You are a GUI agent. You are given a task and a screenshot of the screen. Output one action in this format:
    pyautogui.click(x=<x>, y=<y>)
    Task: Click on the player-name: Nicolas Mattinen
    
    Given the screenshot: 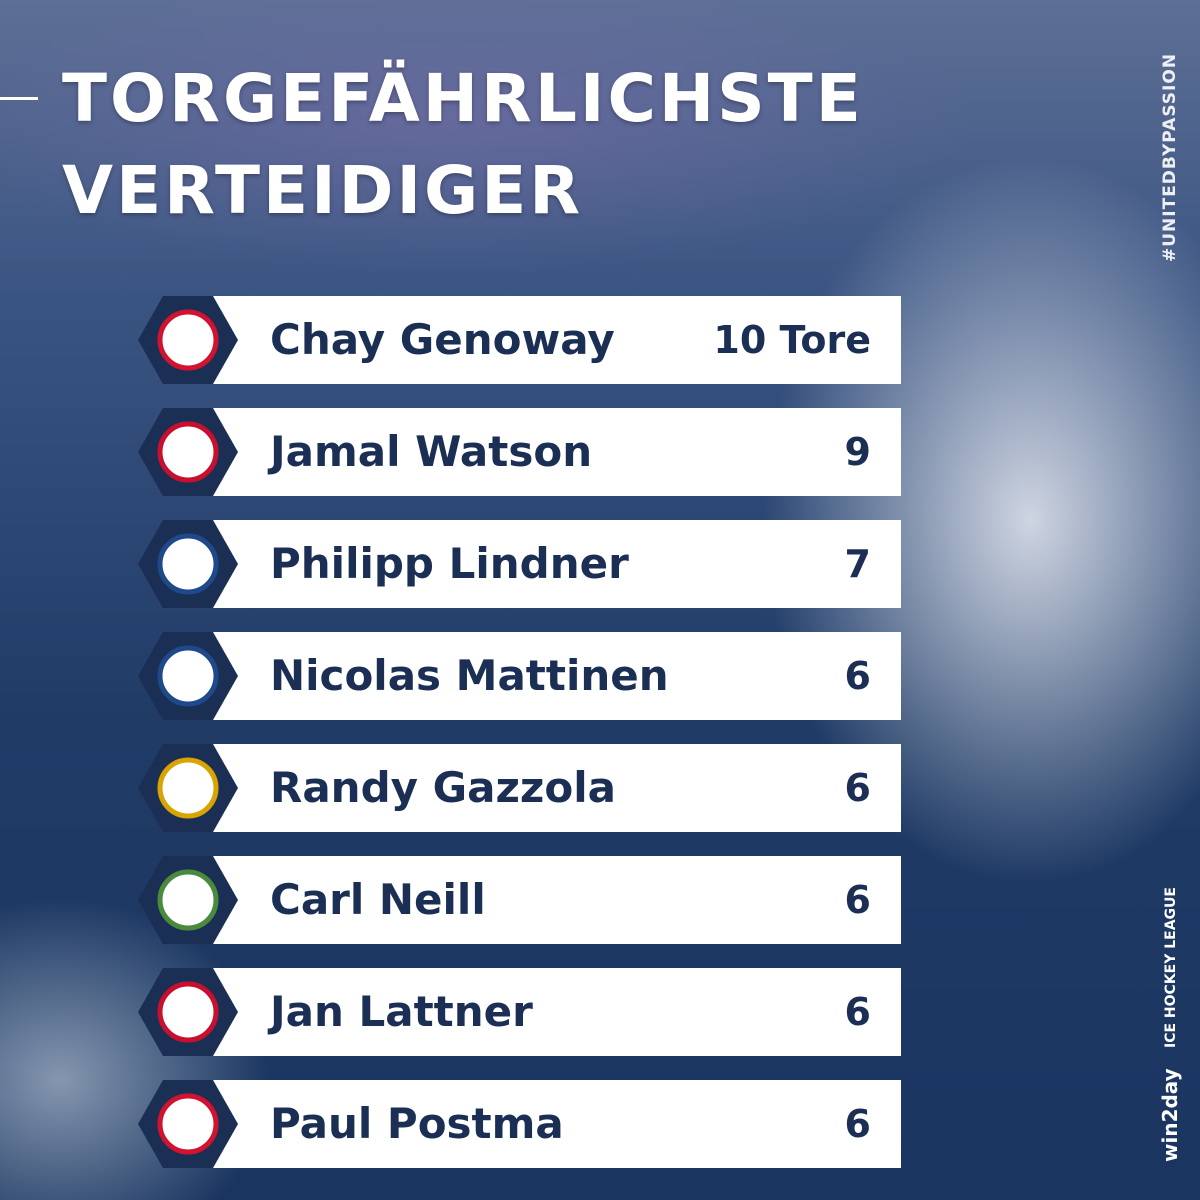 What is the action you would take?
    pyautogui.click(x=469, y=675)
    